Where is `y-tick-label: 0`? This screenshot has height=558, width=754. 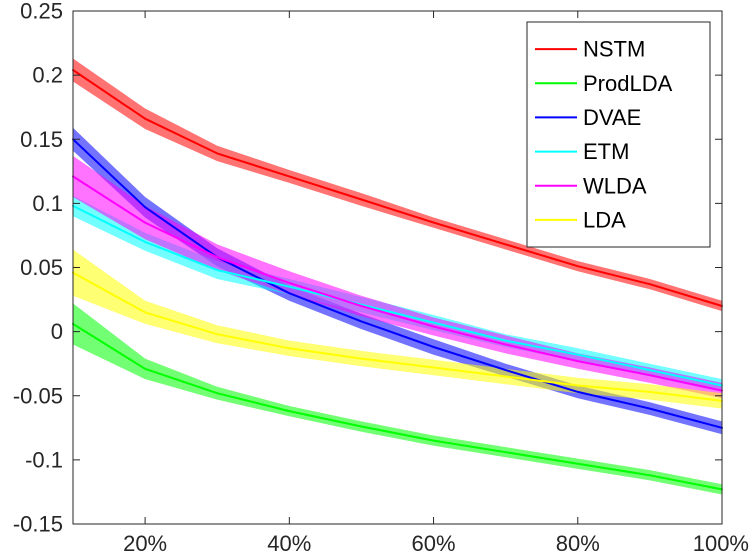 y-tick-label: 0 is located at coordinates (57, 331).